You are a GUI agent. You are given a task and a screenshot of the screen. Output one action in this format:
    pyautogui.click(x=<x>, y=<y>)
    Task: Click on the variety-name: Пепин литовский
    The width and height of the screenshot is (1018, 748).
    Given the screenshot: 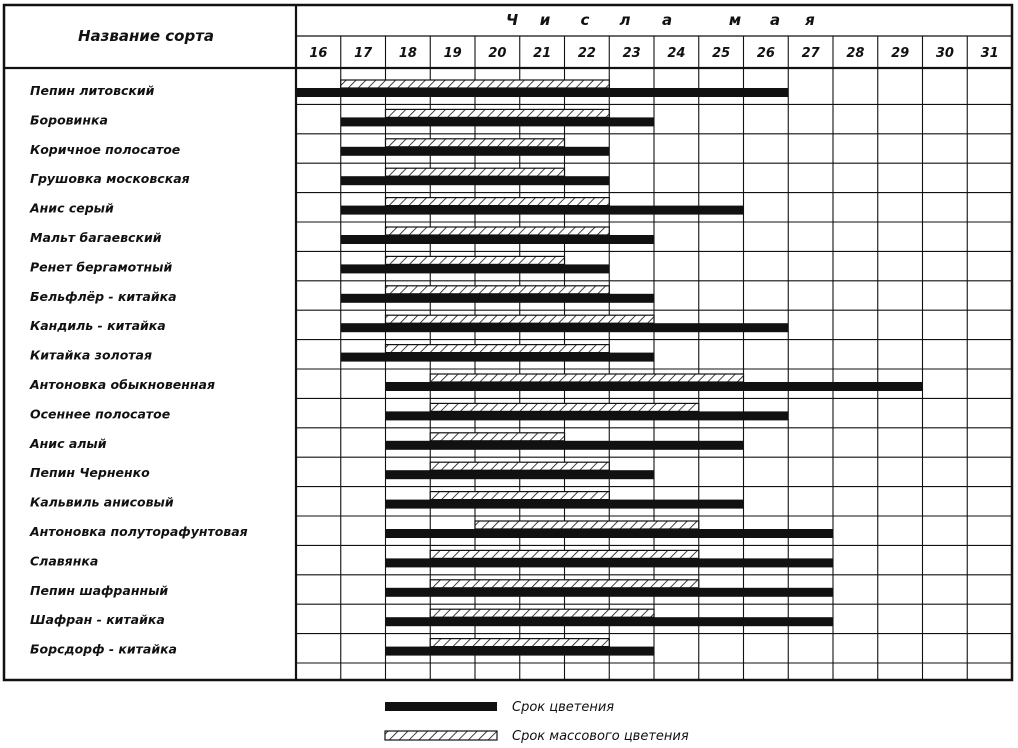 What is the action you would take?
    pyautogui.click(x=92, y=90)
    